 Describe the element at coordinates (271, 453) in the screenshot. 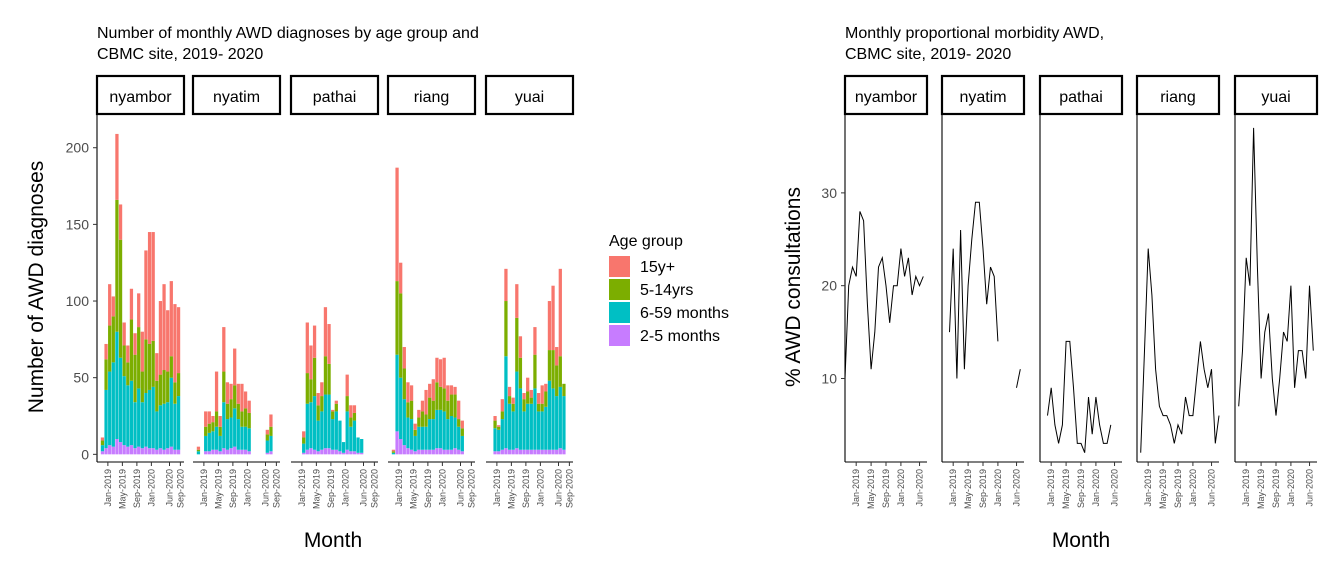

I see `bar-nyatim-jul-2020-2-5-months` at that location.